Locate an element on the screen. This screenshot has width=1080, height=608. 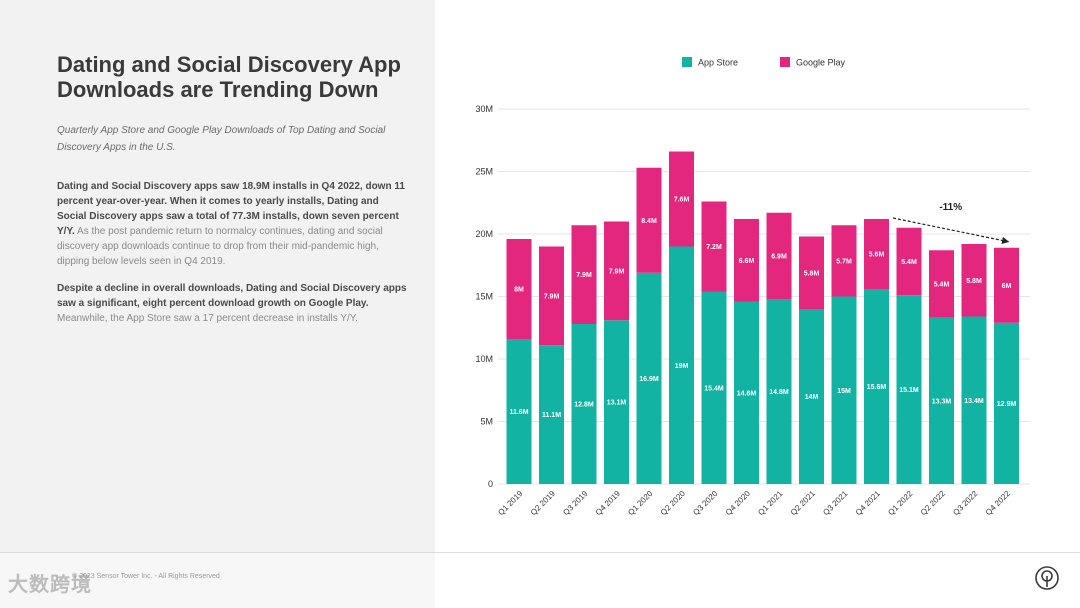
data-label-app-store: 13.3M is located at coordinates (942, 401).